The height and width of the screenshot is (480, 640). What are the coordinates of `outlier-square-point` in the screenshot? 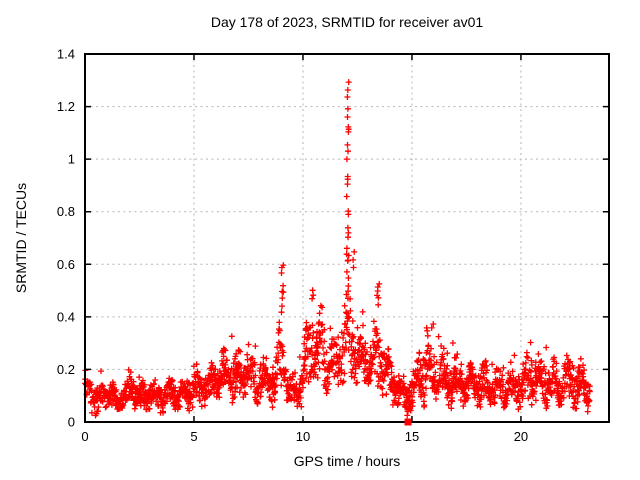 It's located at (408, 422).